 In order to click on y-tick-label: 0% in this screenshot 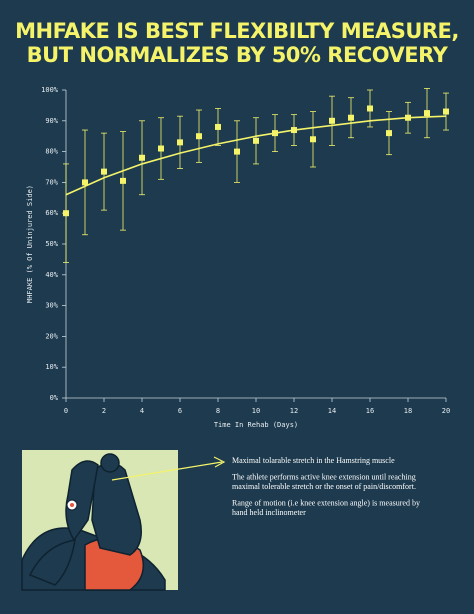, I will do `click(54, 398)`.